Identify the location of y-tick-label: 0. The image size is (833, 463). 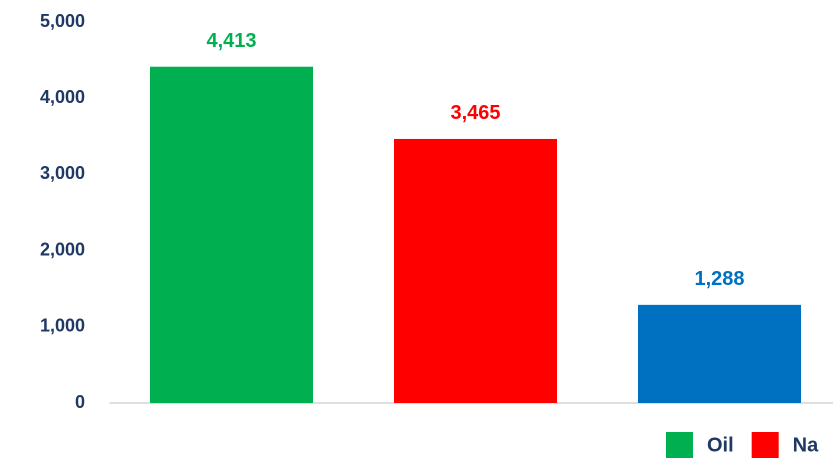
(80, 402).